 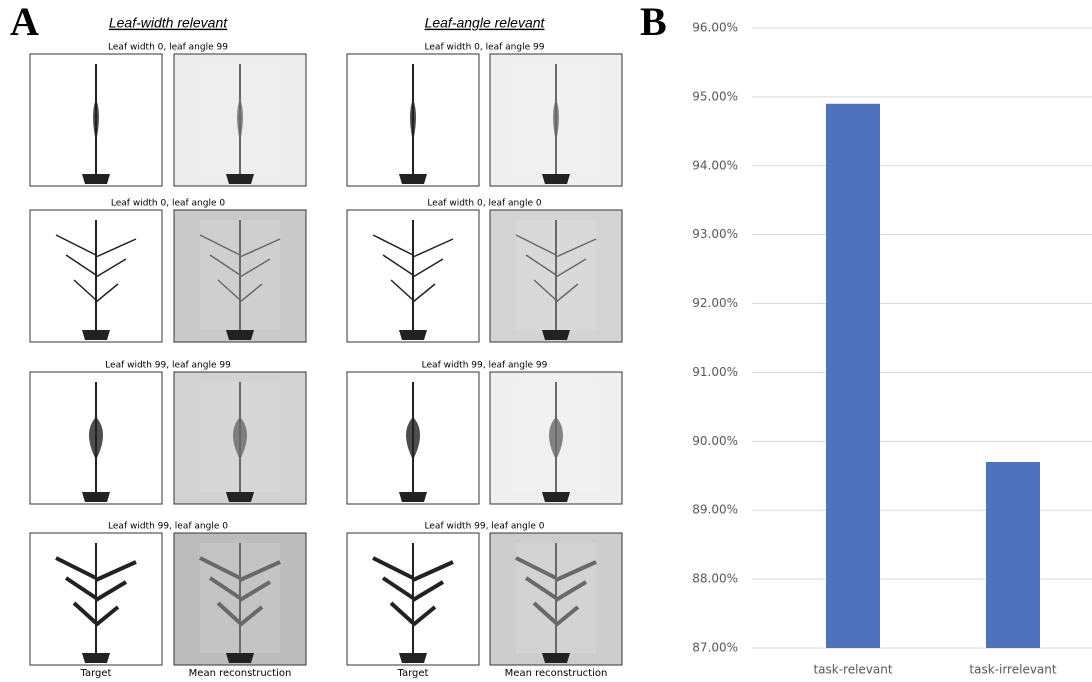 What do you see at coordinates (715, 510) in the screenshot?
I see `y-tick-label: 89.00%` at bounding box center [715, 510].